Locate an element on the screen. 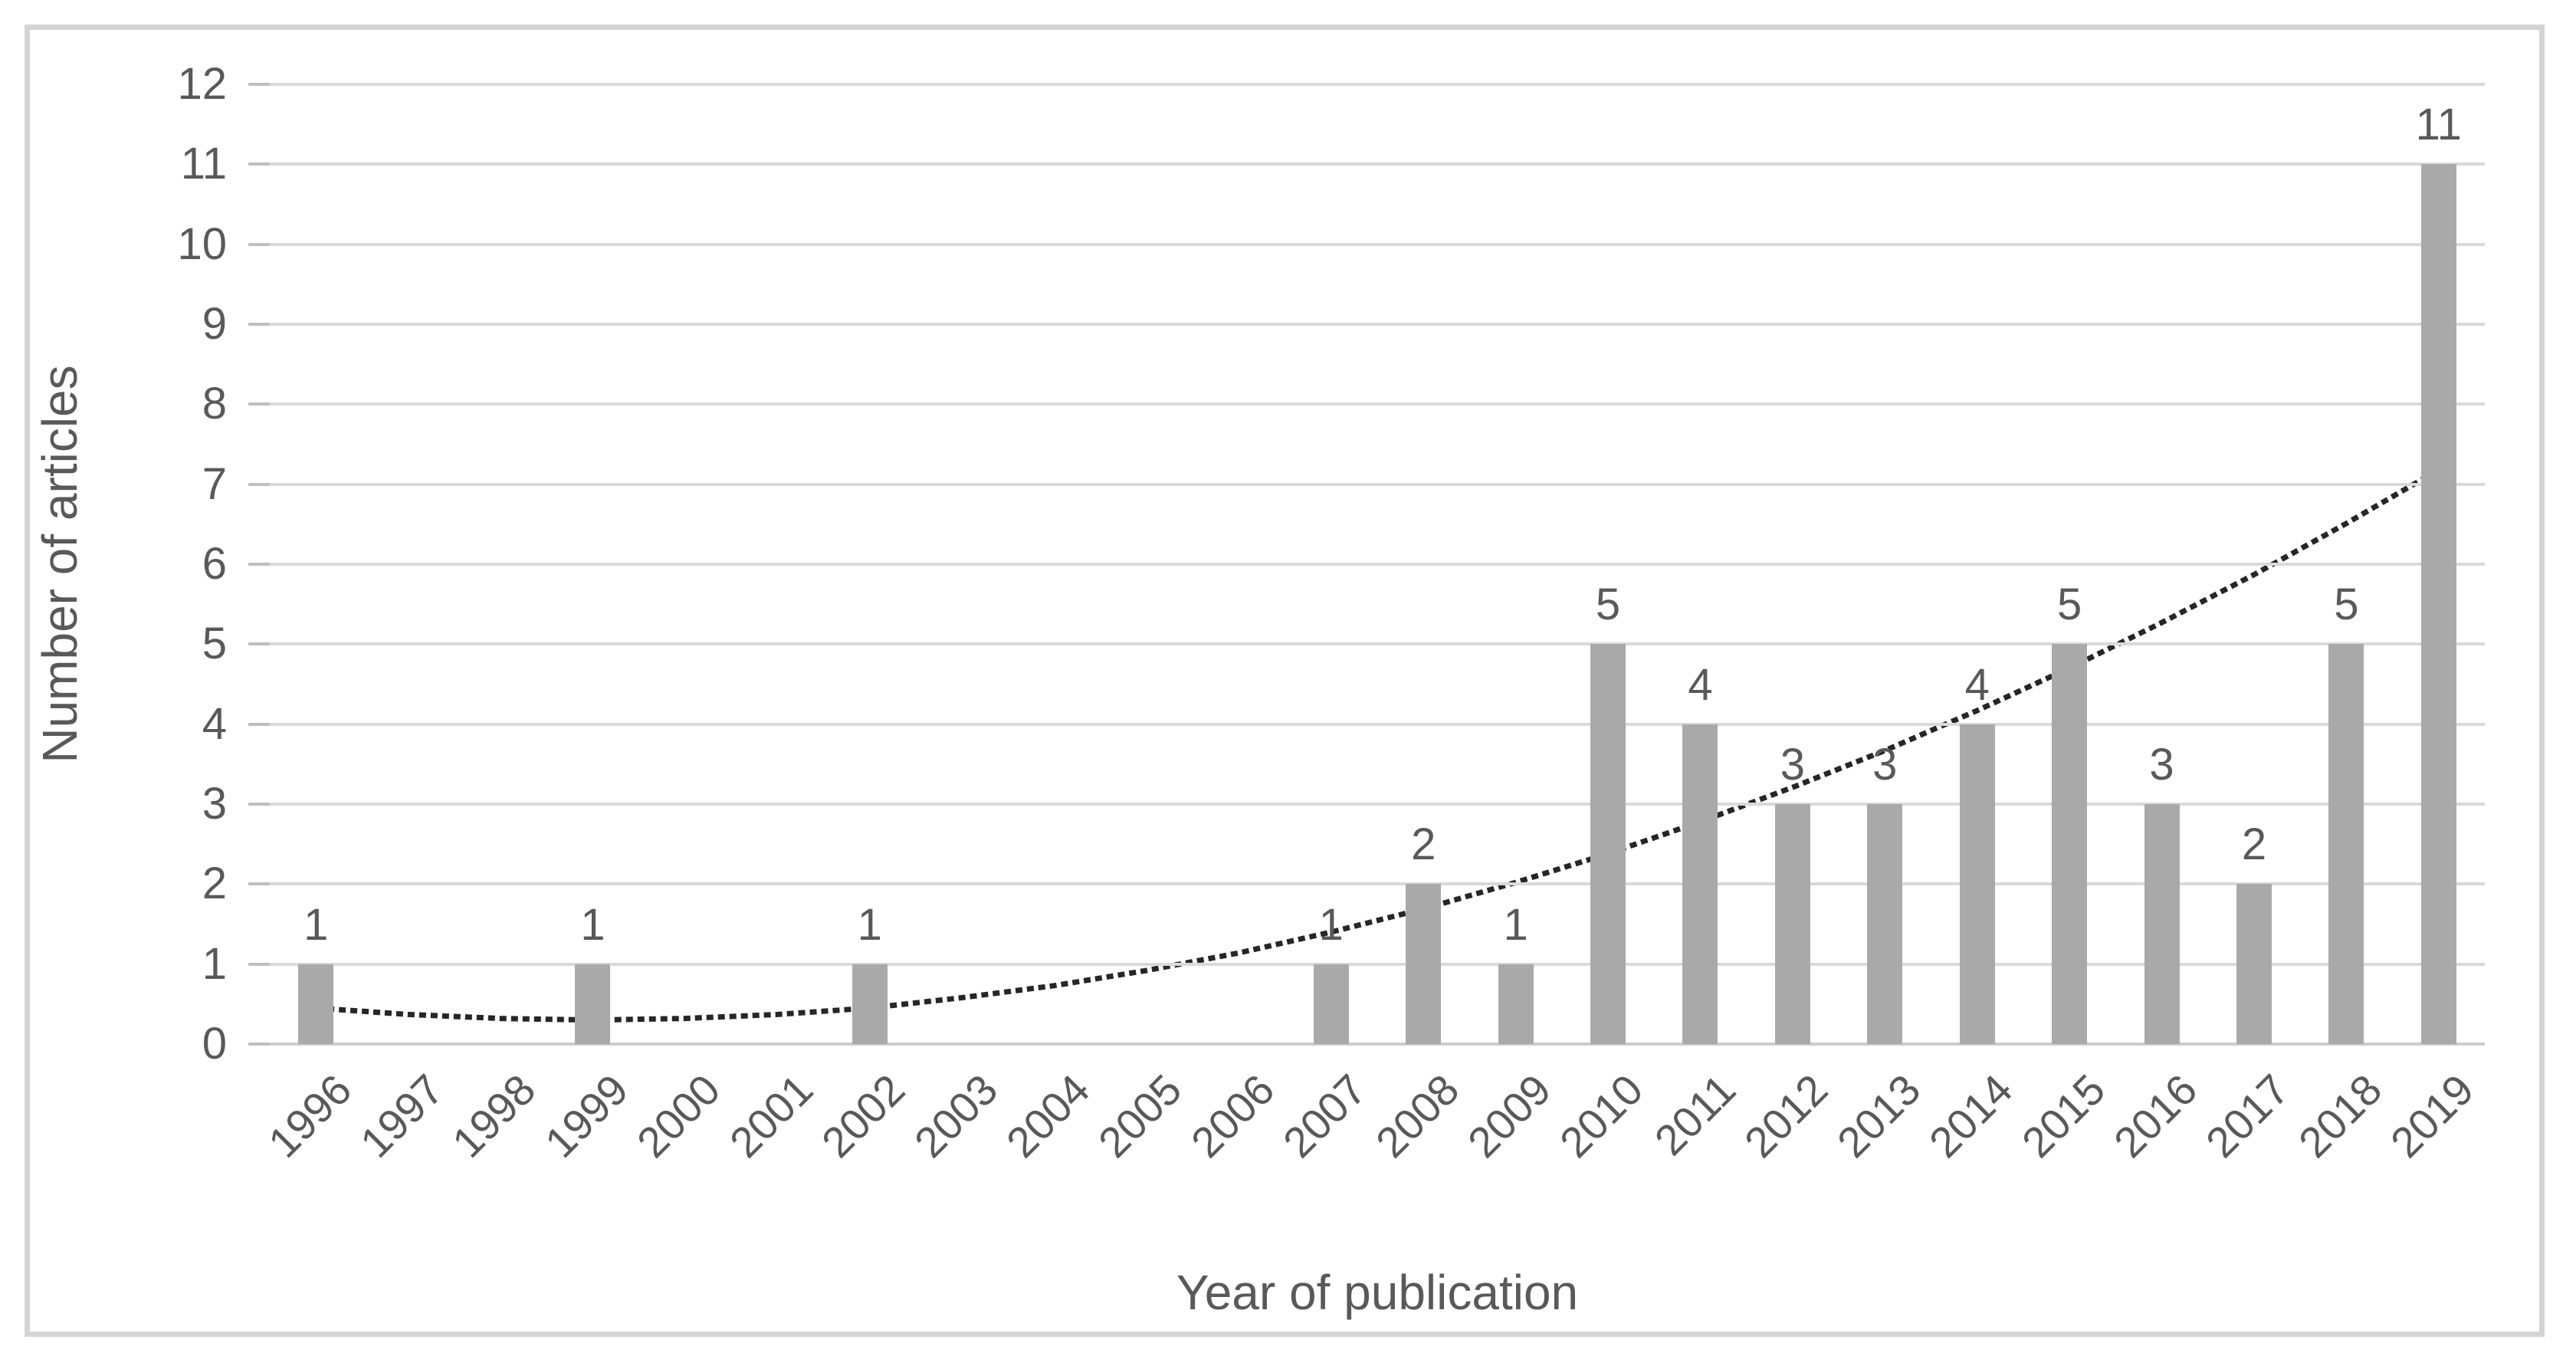  y-tick-label: 7 is located at coordinates (214, 483).